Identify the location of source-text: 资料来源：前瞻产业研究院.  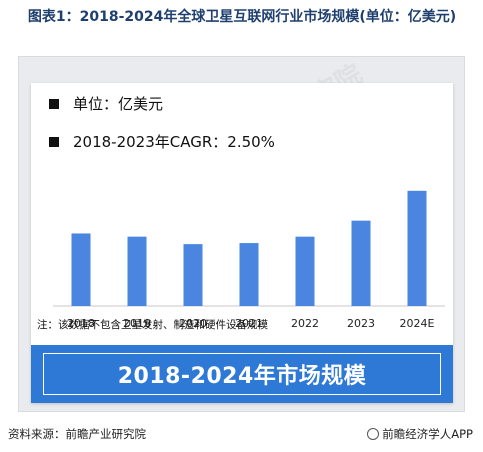
(77, 434).